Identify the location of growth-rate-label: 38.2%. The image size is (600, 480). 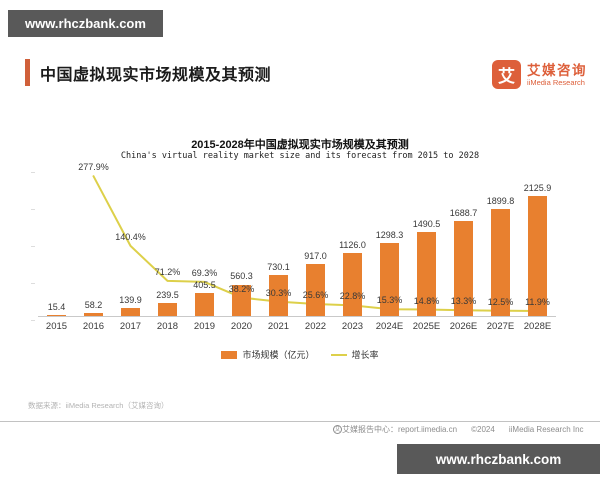
(241, 288).